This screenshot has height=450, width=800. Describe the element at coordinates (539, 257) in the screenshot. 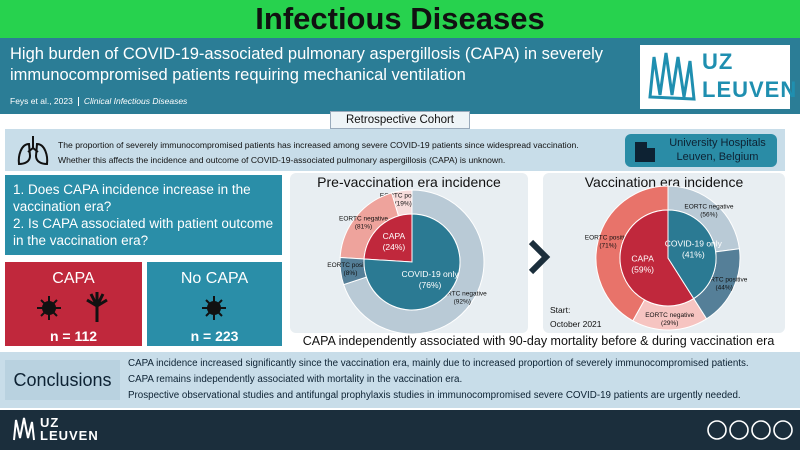

I see `arrow` at that location.